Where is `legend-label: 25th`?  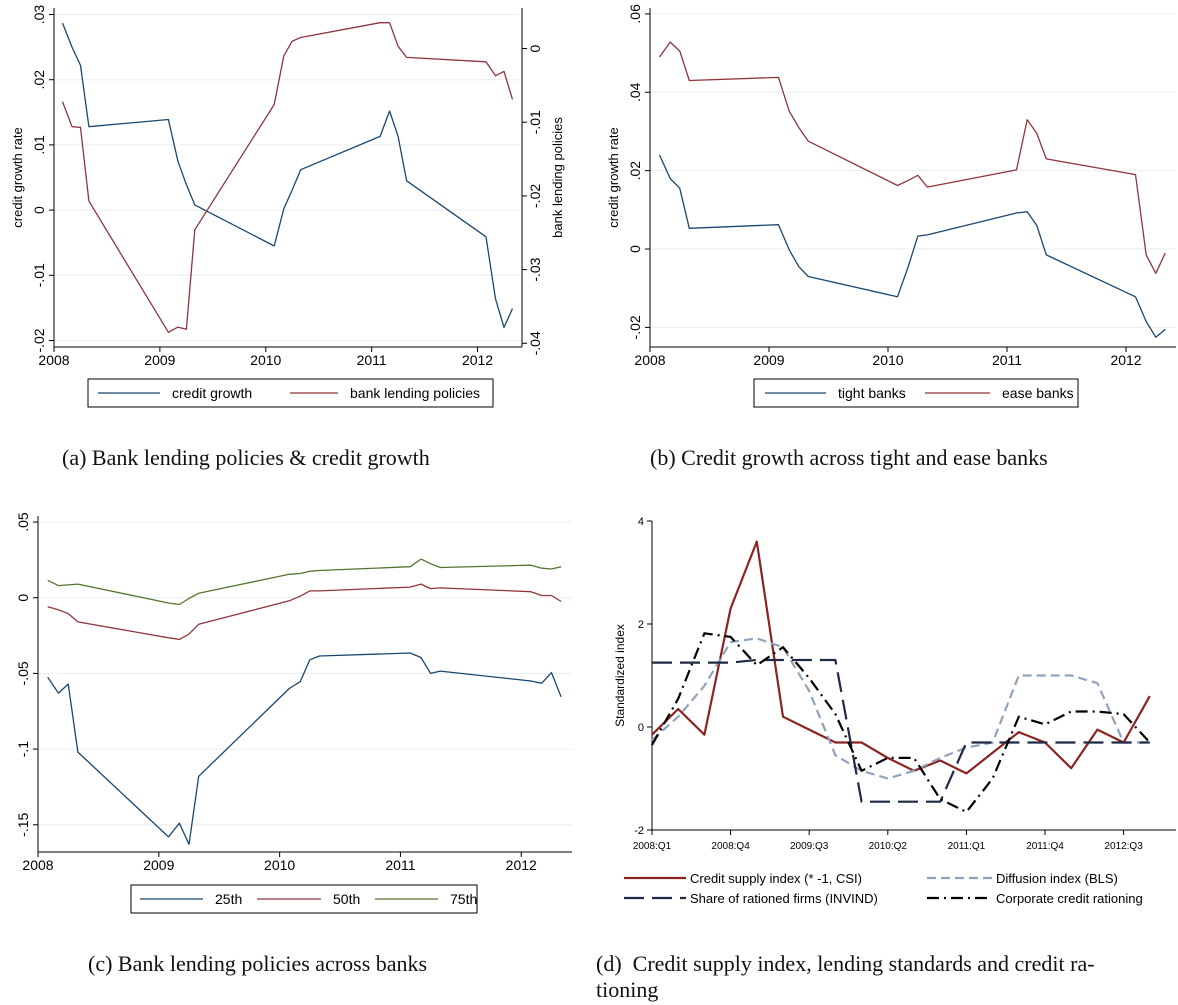
legend-label: 25th is located at coordinates (228, 899).